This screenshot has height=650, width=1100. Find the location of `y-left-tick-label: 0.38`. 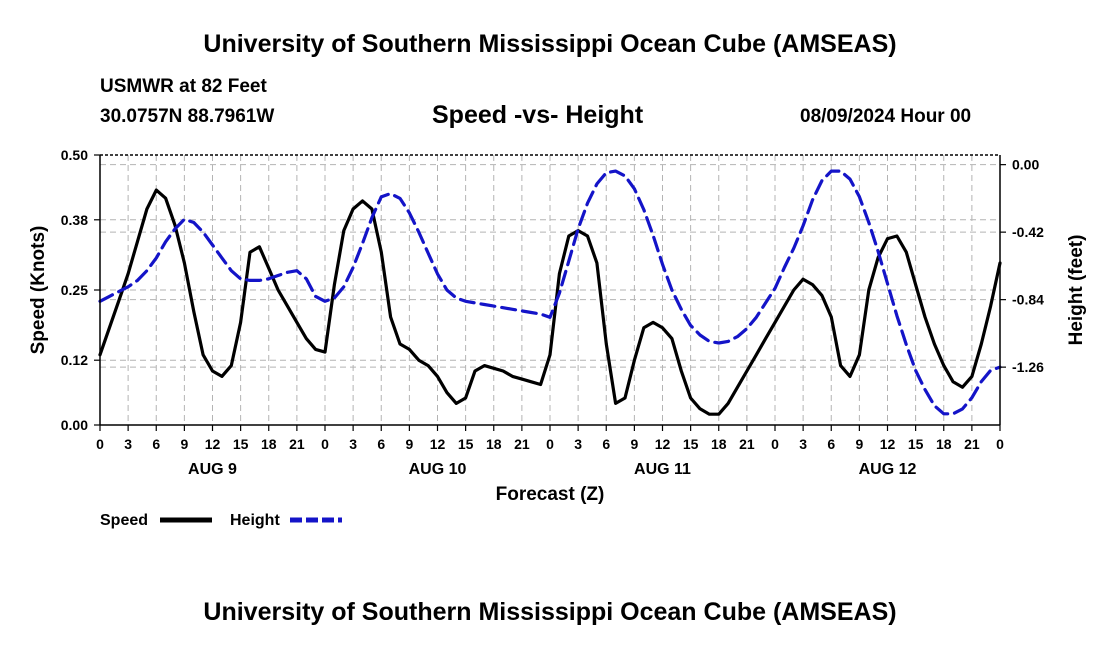

y-left-tick-label: 0.38 is located at coordinates (74, 220).